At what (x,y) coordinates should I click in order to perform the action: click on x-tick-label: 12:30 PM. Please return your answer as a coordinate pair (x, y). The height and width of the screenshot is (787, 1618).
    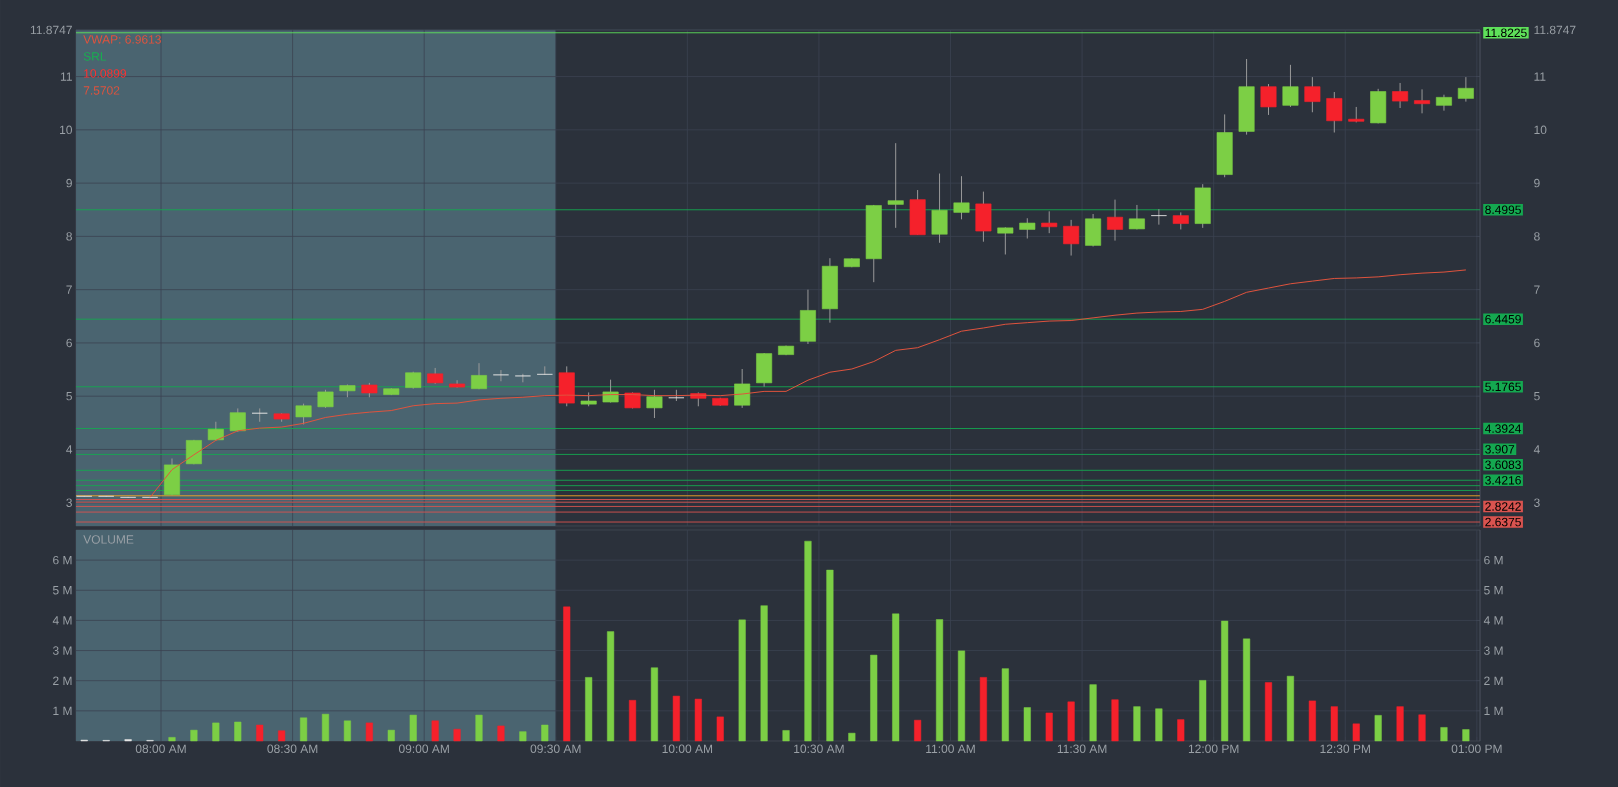
    Looking at the image, I should click on (1345, 749).